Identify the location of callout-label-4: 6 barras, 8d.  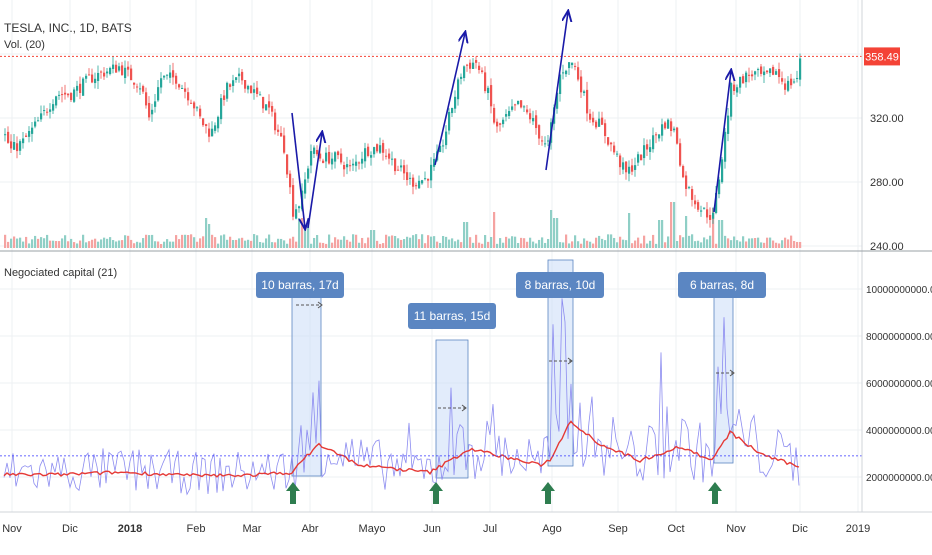
(722, 285).